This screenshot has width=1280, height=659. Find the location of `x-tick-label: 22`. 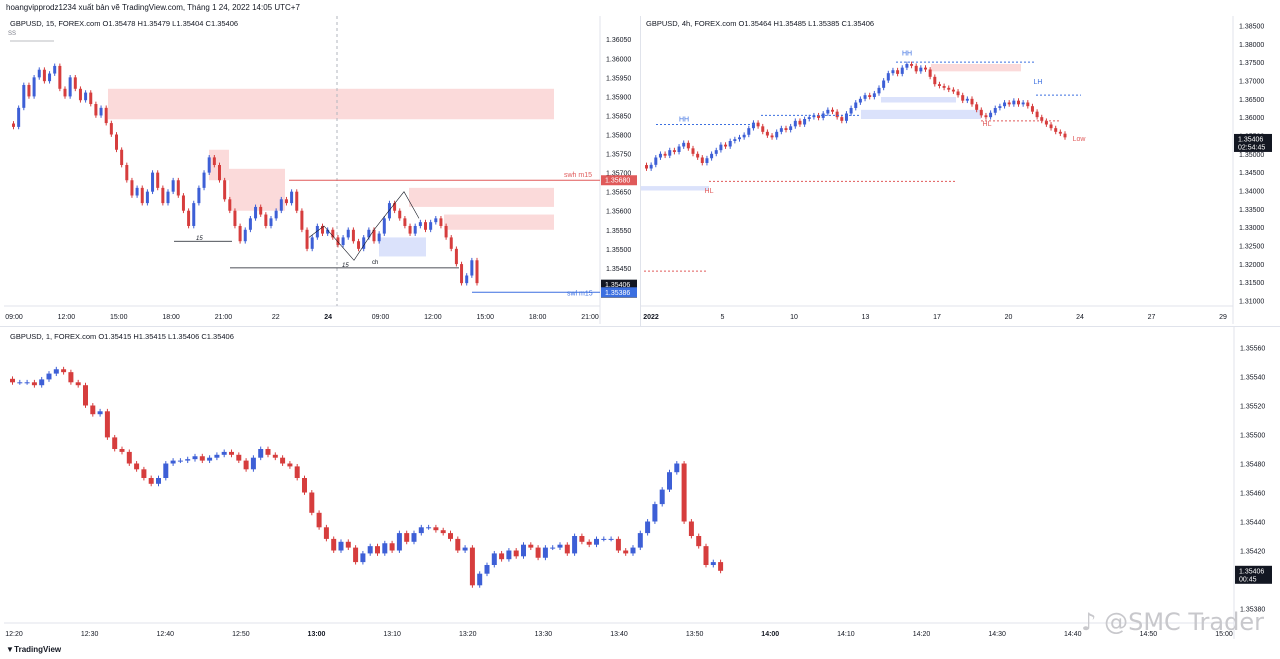

x-tick-label: 22 is located at coordinates (276, 317).